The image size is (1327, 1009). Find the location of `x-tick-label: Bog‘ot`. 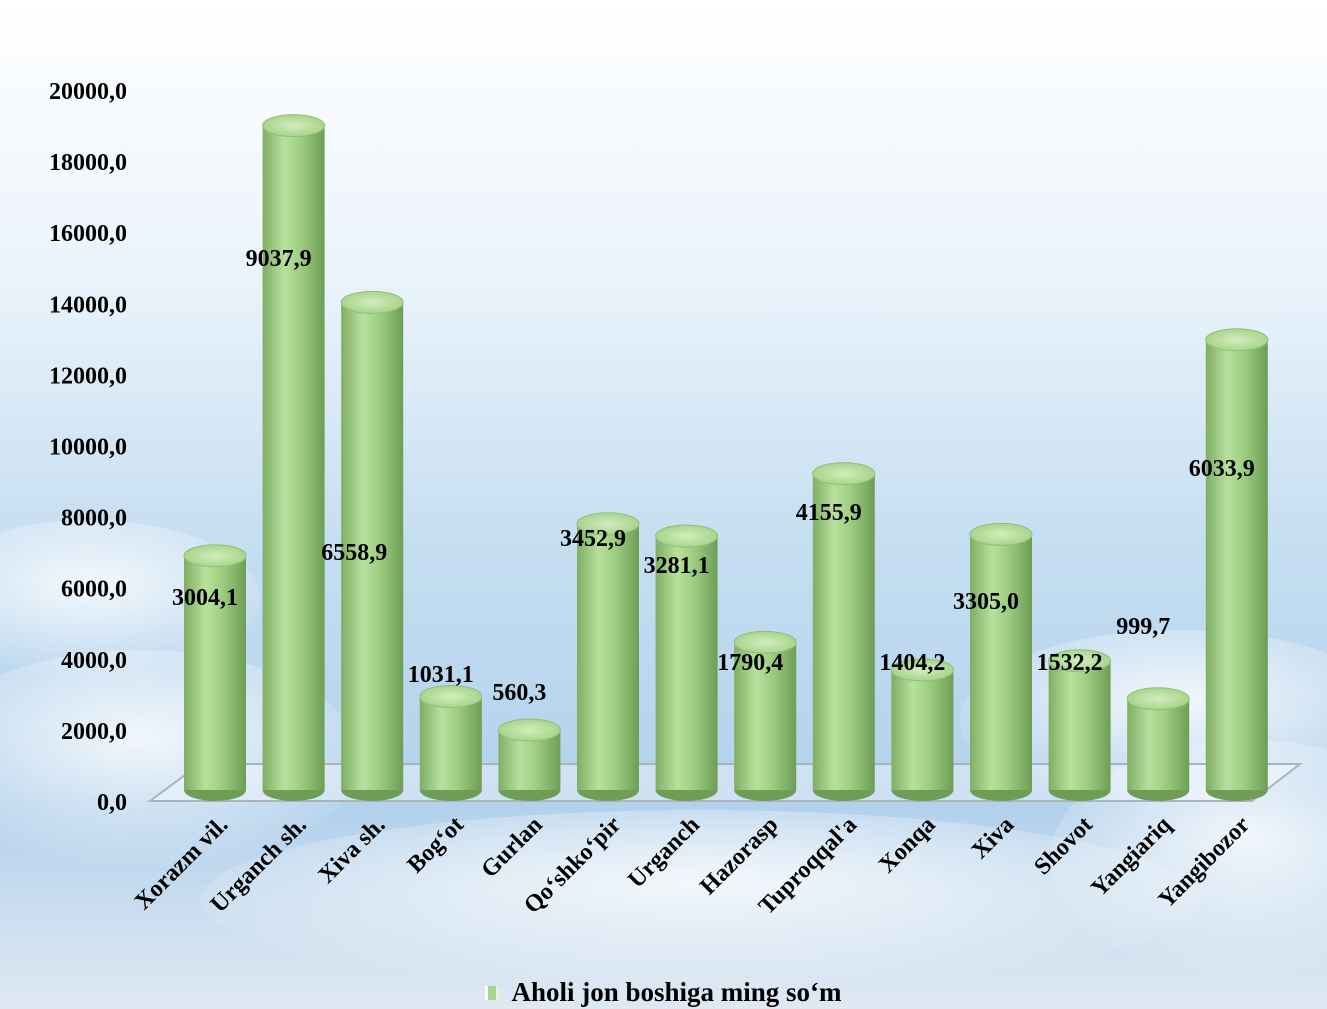

x-tick-label: Bog‘ot is located at coordinates (436, 845).